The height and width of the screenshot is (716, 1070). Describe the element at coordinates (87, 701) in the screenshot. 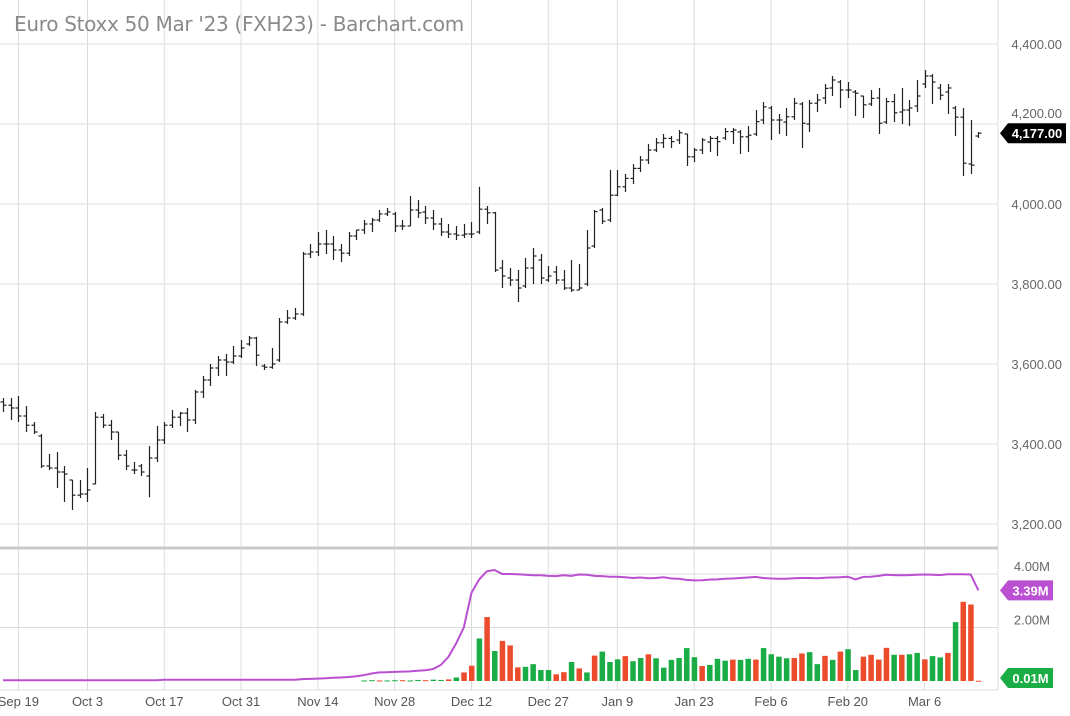

I see `x-tick-label: Oct 3` at that location.